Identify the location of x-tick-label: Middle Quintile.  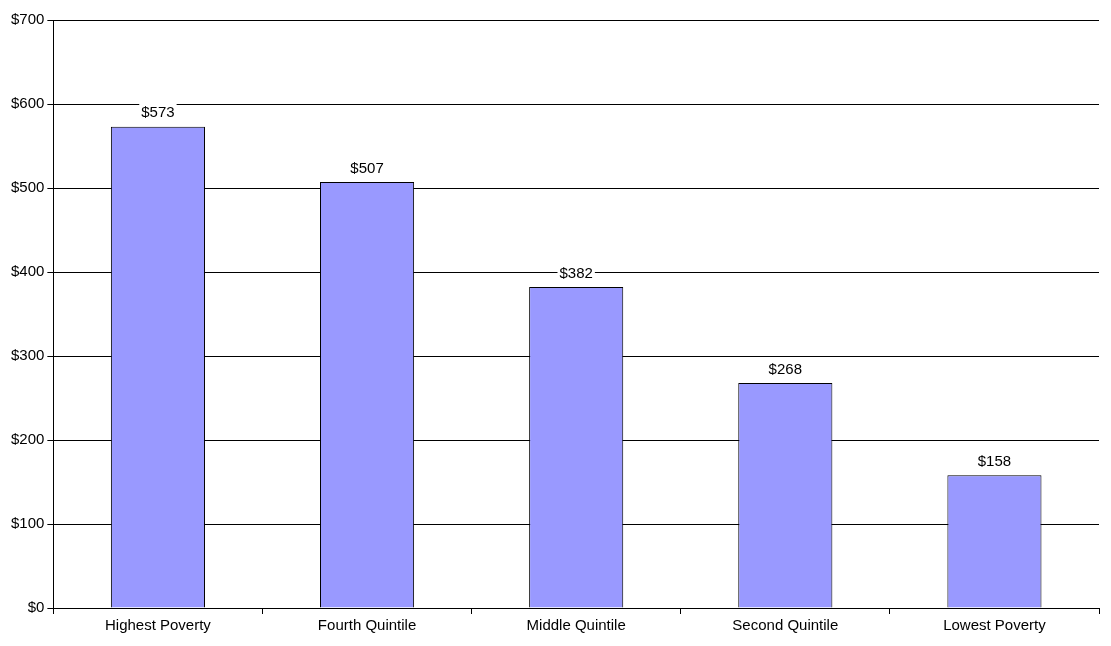
(576, 625).